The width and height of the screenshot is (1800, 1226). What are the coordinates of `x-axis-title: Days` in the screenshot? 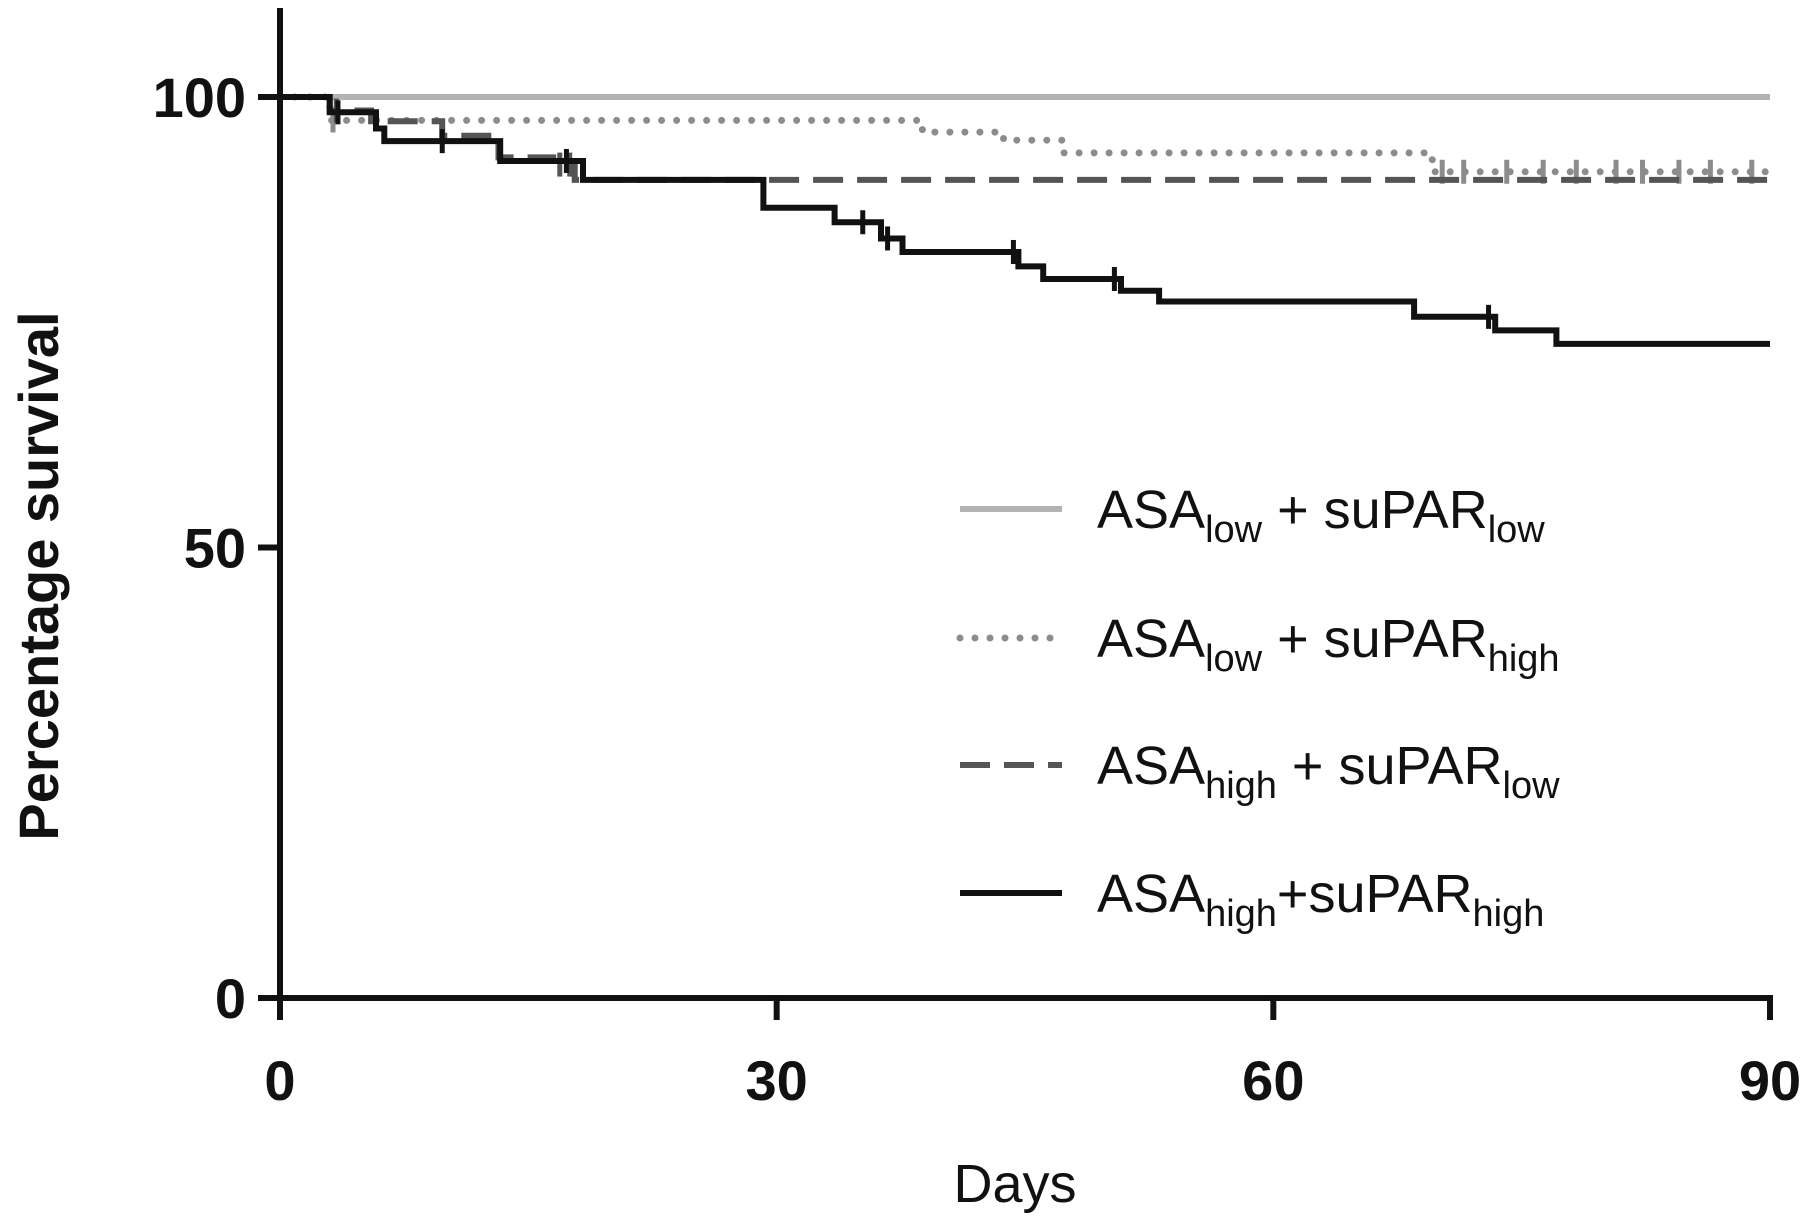 It's located at (1014, 1184).